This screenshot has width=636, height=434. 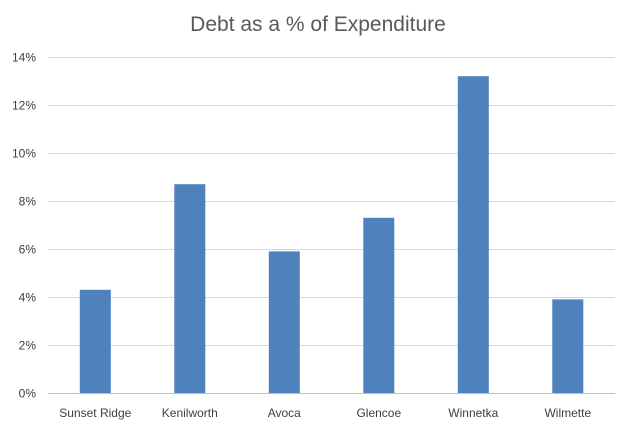 I want to click on x-tick-label: Avoca, so click(x=284, y=413).